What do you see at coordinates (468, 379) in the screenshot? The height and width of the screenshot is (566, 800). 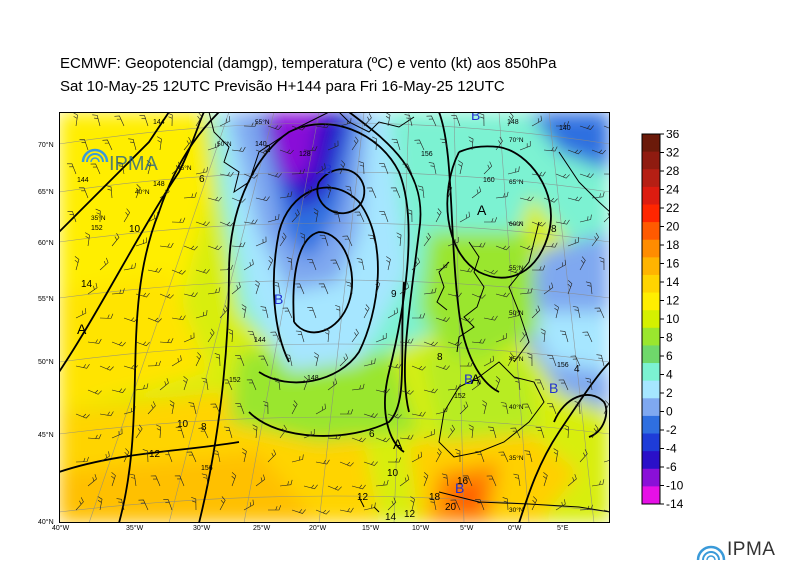 I see `pressure-center: B` at bounding box center [468, 379].